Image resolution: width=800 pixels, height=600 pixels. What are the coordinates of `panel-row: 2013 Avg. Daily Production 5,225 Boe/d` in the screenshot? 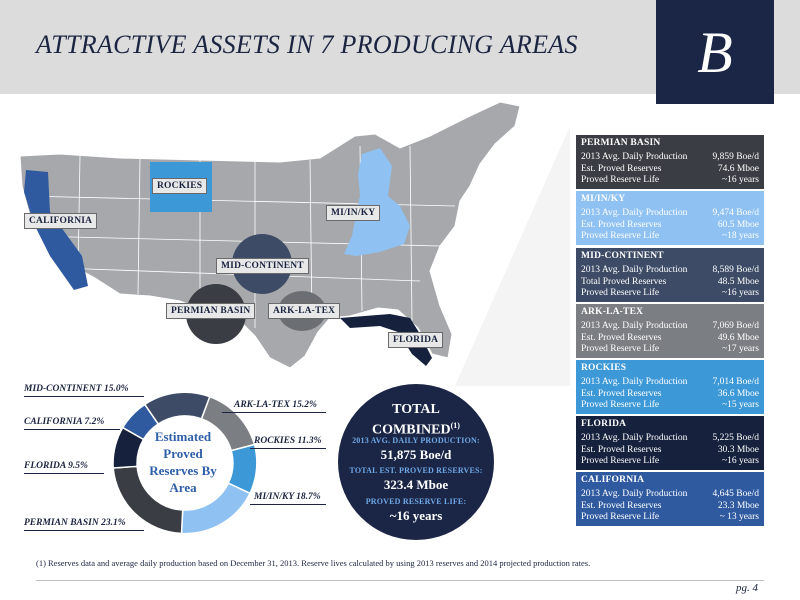 It's located at (670, 439).